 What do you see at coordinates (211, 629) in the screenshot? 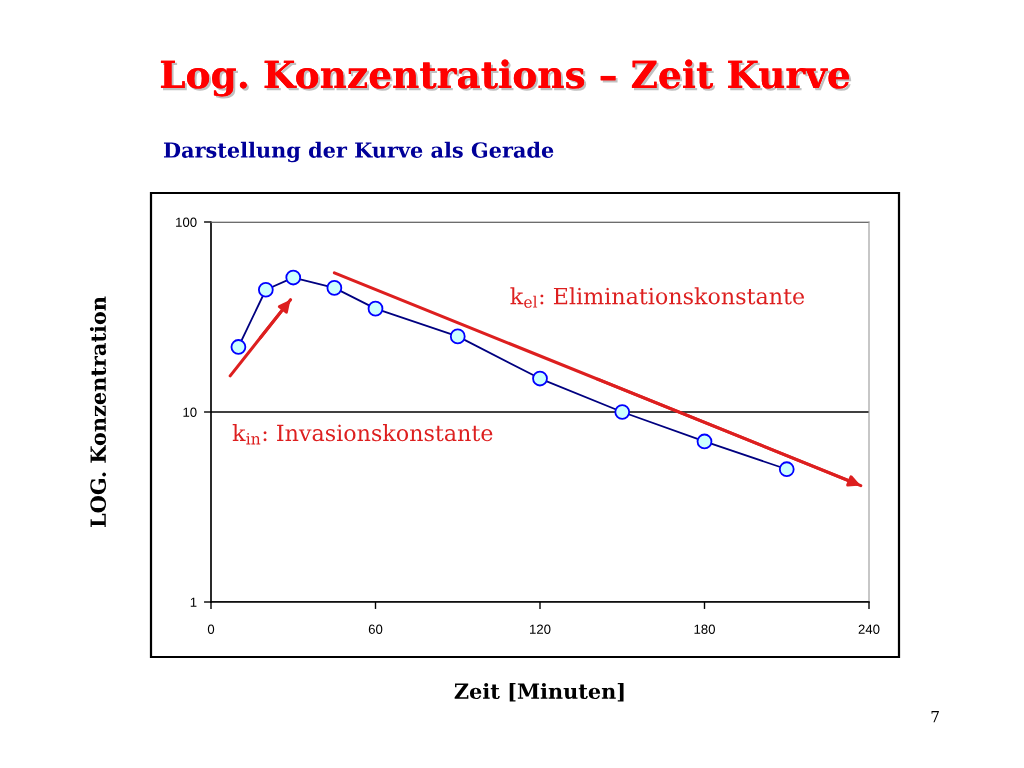
I see `x-tick-label: 0` at bounding box center [211, 629].